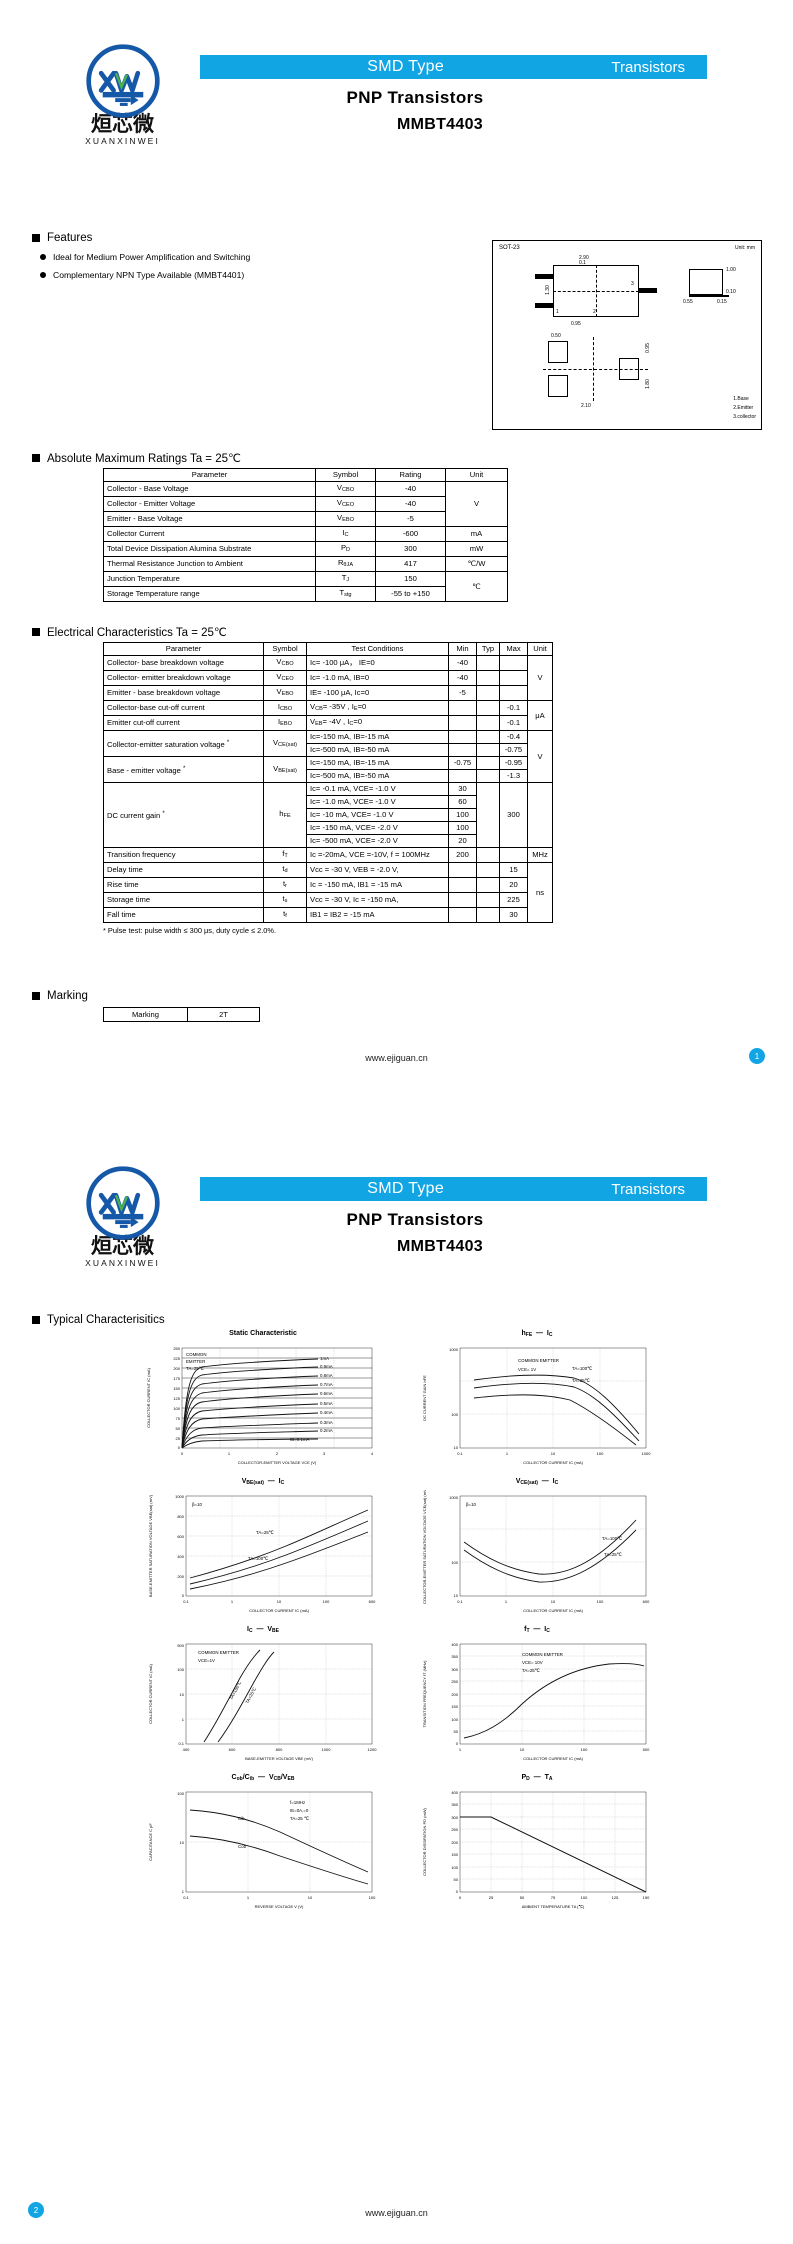  What do you see at coordinates (150, 1842) in the screenshot?
I see `y-axis-label: CAPACITANCE C pF` at bounding box center [150, 1842].